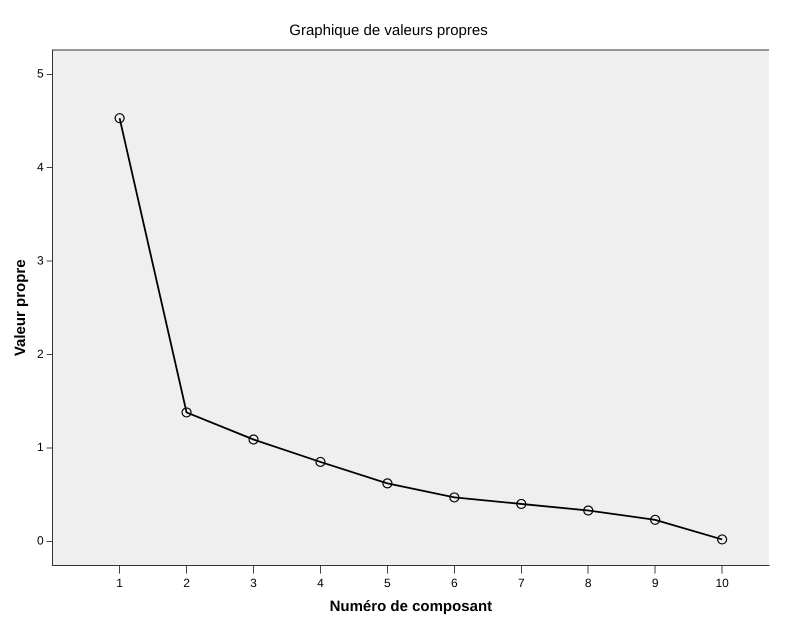 Image resolution: width=787 pixels, height=628 pixels. Describe the element at coordinates (411, 607) in the screenshot. I see `x-axis-title: Numéro de composant` at that location.